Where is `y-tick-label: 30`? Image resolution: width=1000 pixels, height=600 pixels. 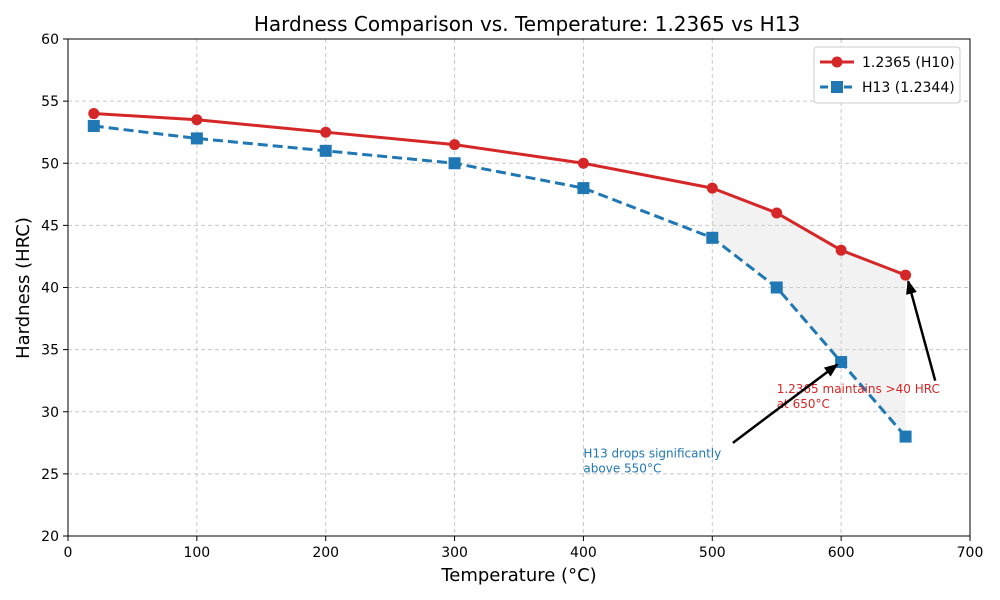
y-tick-label: 30 is located at coordinates (50, 413).